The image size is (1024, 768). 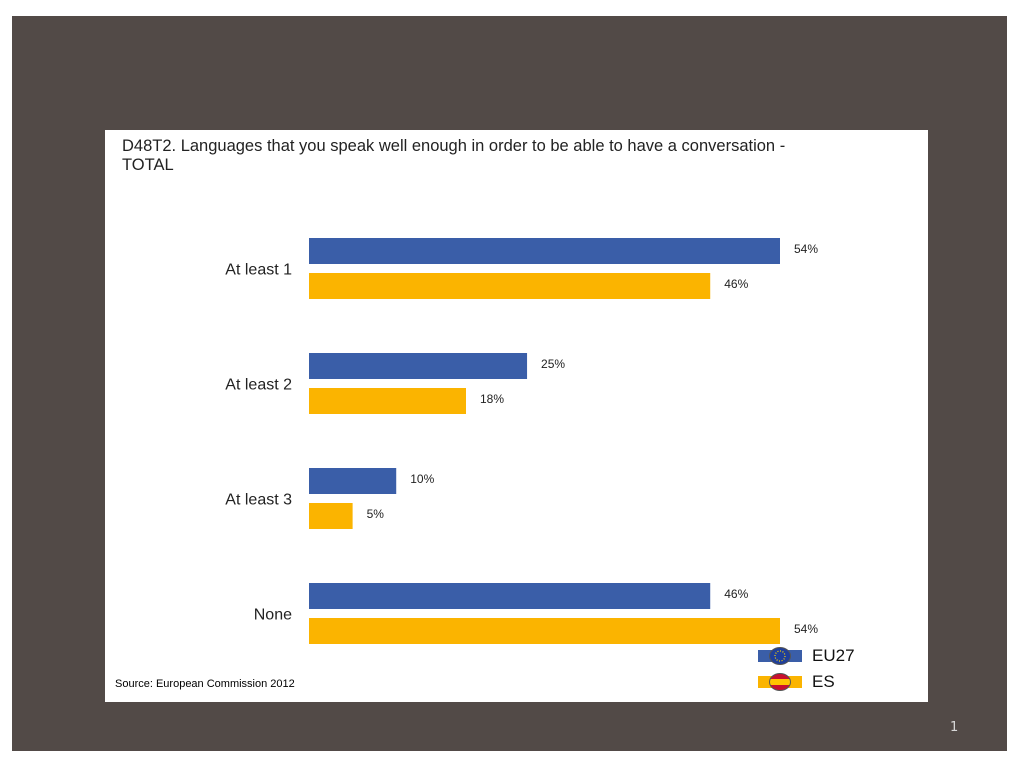 I want to click on data-label: 18%, so click(x=492, y=399).